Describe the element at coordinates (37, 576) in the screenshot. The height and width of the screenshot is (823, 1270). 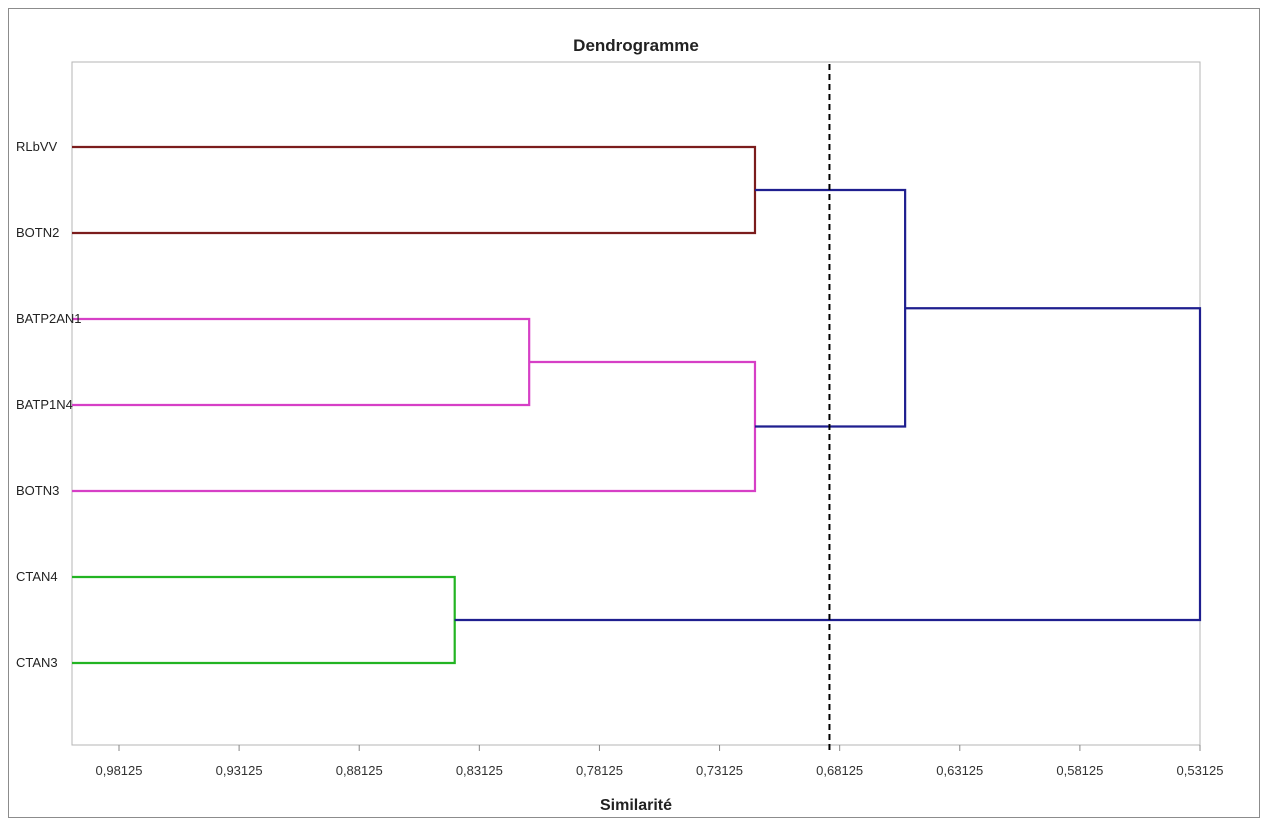
I see `leaf-label: CTAN4` at that location.